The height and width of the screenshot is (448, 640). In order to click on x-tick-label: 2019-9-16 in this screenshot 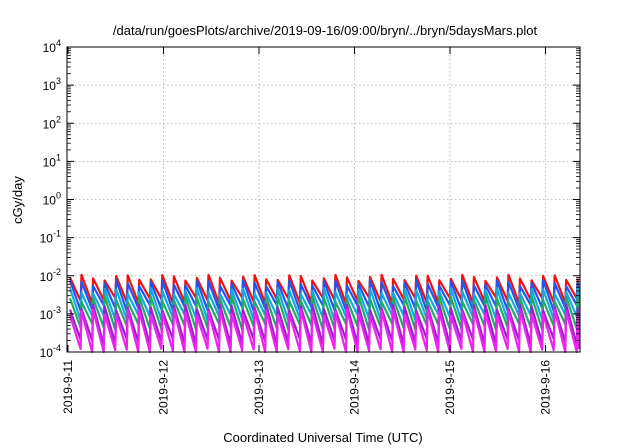, I will do `click(546, 387)`.